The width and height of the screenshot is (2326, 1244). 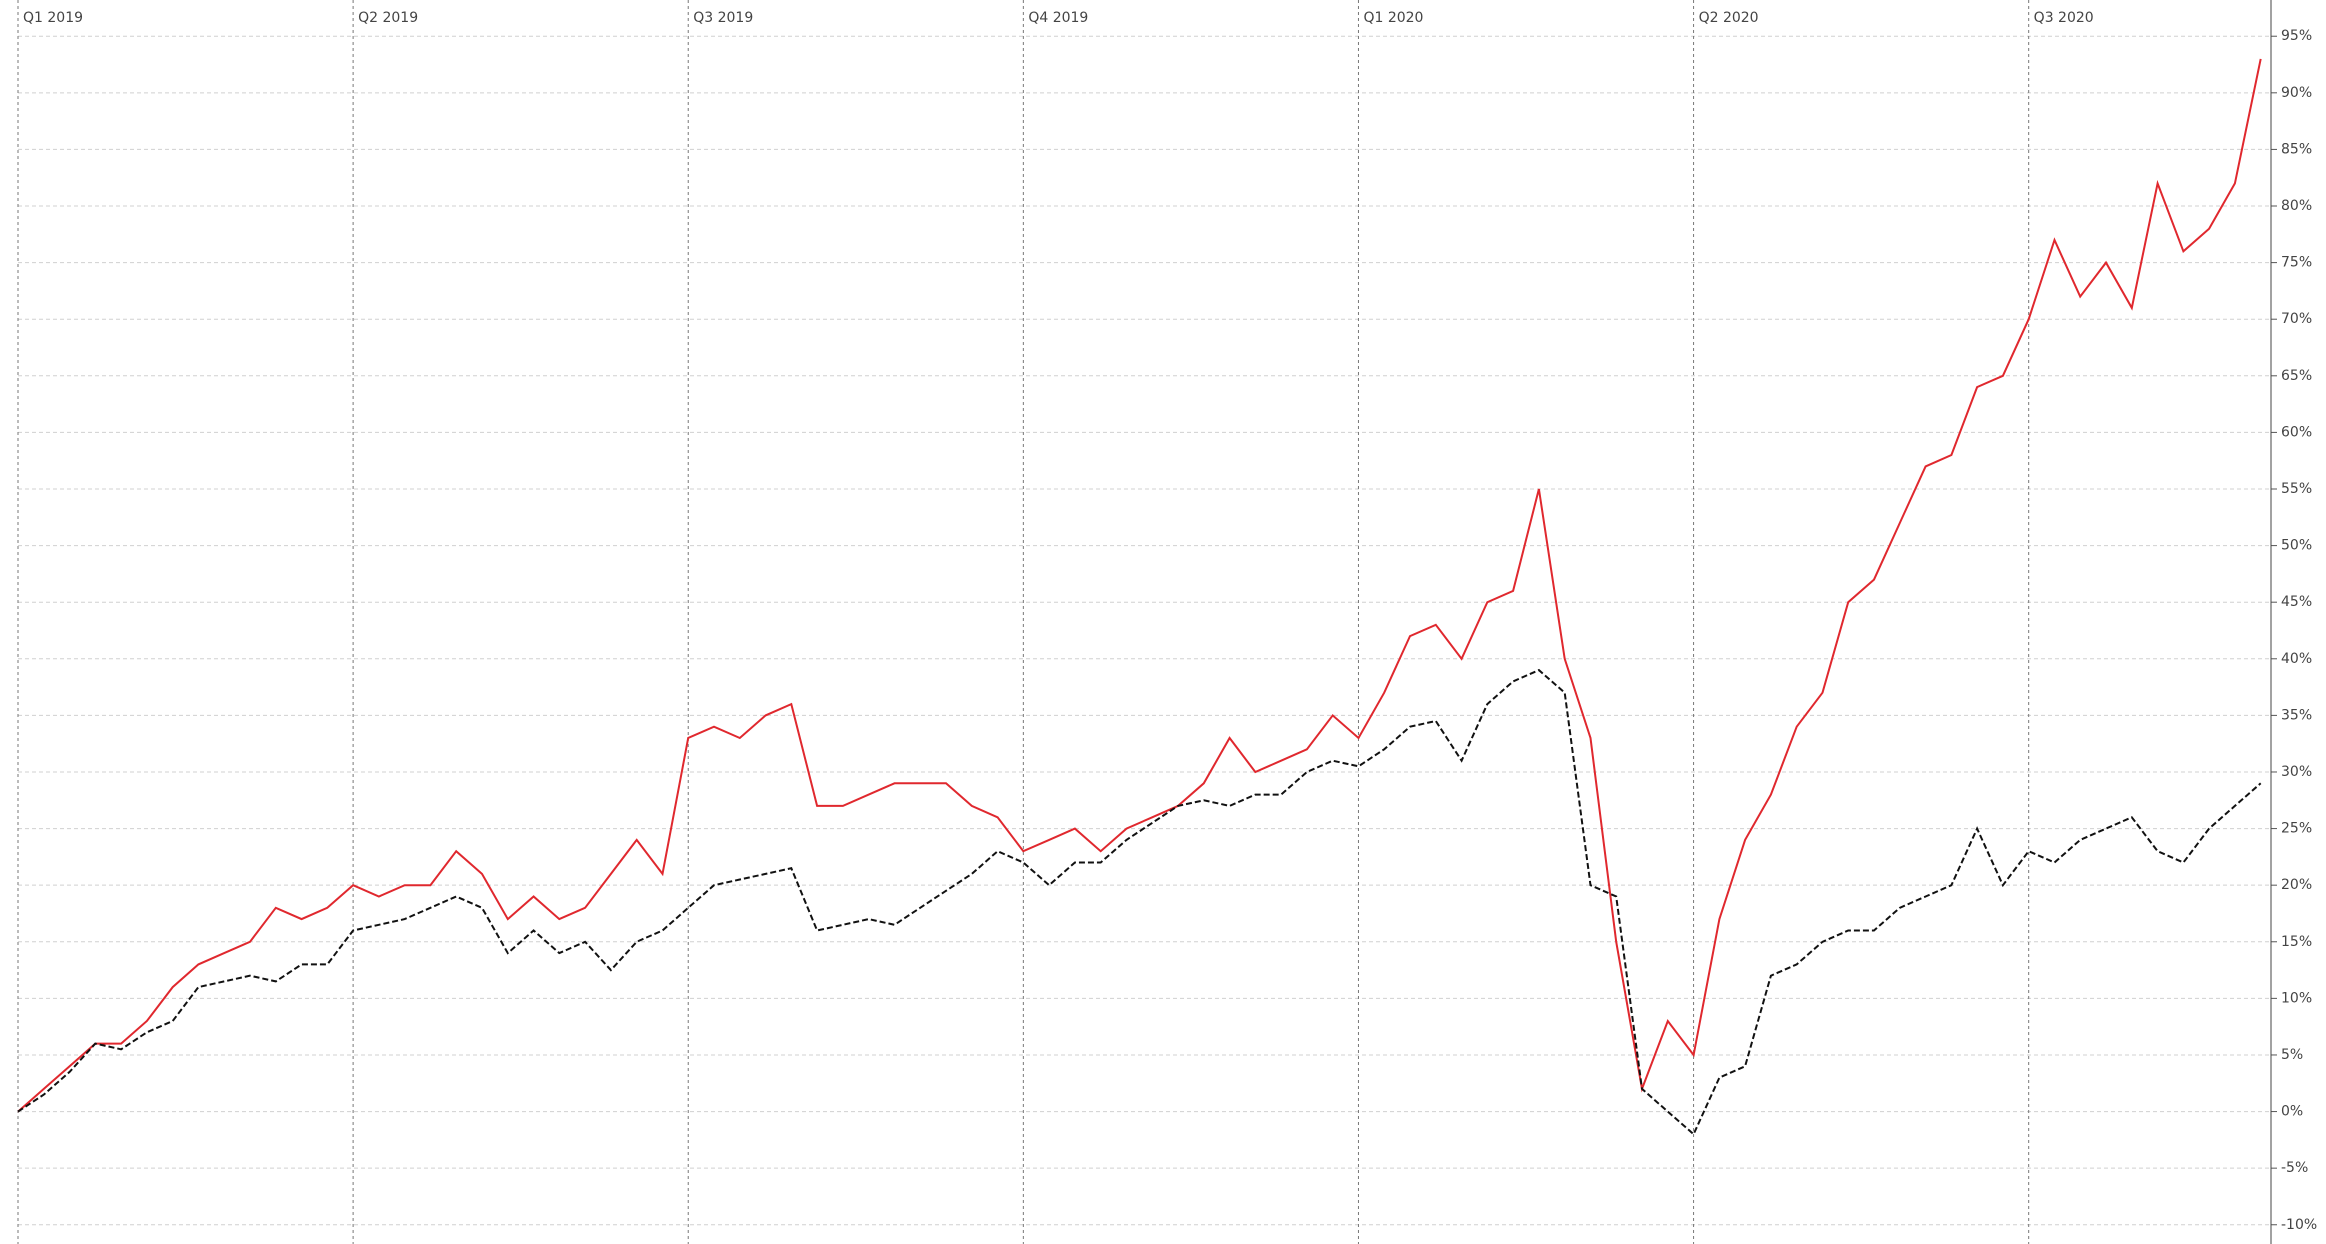 I want to click on y-tick-label: 5%, so click(x=2292, y=1055).